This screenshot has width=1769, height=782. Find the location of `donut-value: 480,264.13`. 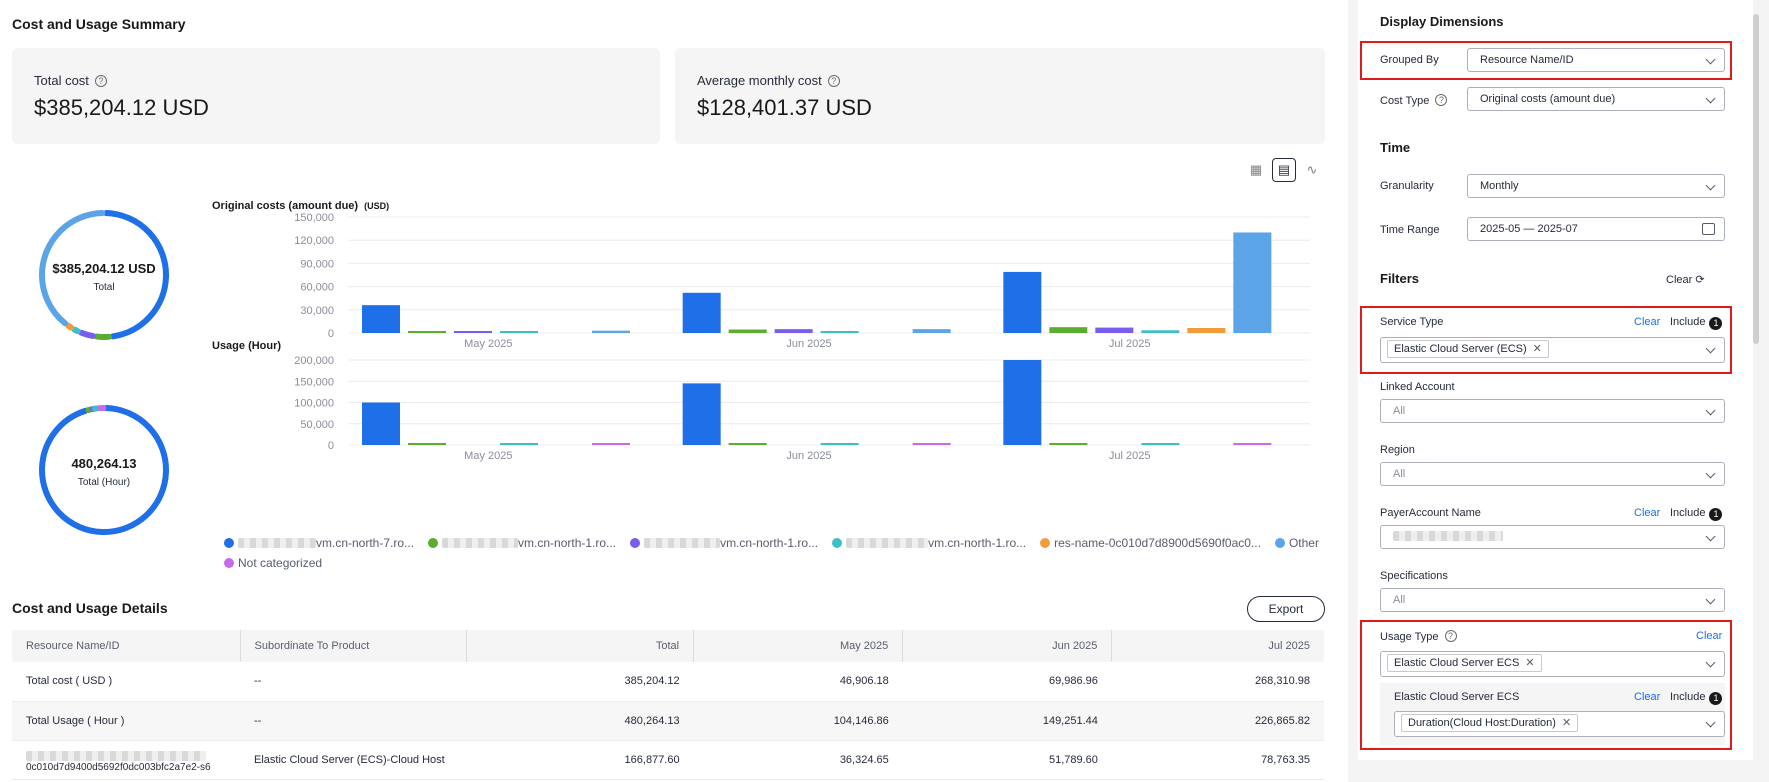

donut-value: 480,264.13 is located at coordinates (103, 463).